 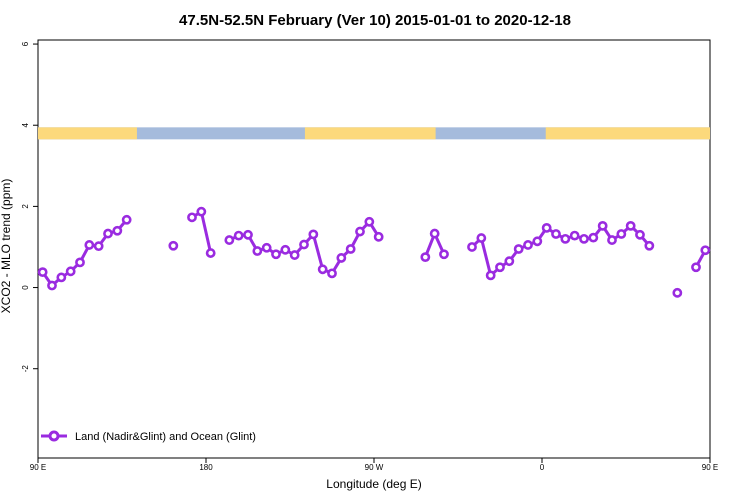 I want to click on y-tick-label: 0, so click(x=25, y=287).